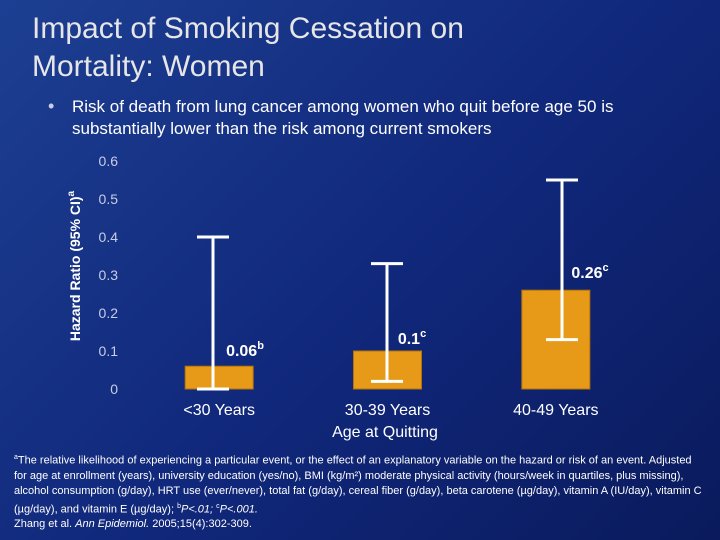 The width and height of the screenshot is (720, 540). What do you see at coordinates (200, 524) in the screenshot?
I see `citation-rest: 2005;15(4):302-309.` at bounding box center [200, 524].